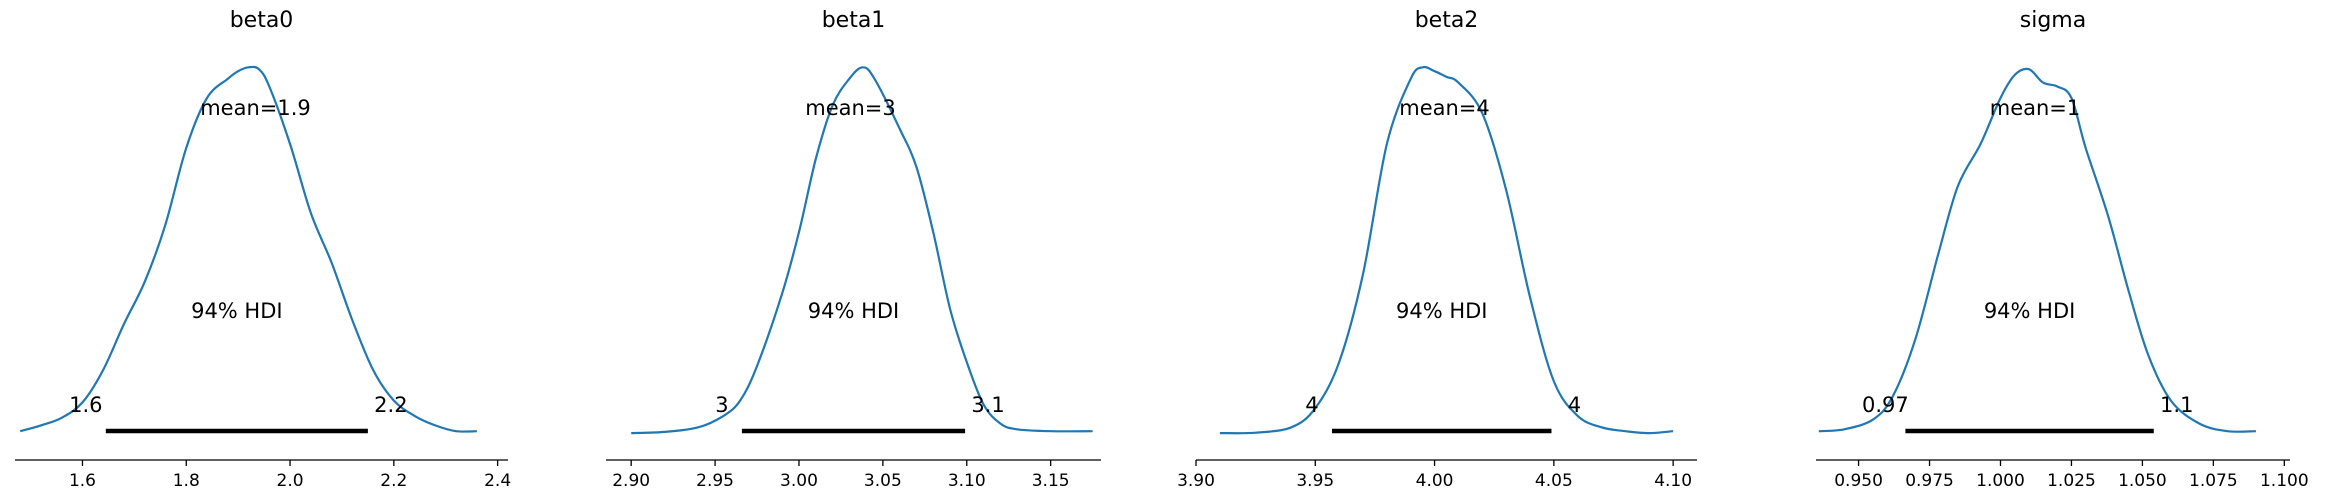 The image size is (2325, 497). Describe the element at coordinates (721, 405) in the screenshot. I see `hdi-low-label: 3` at that location.